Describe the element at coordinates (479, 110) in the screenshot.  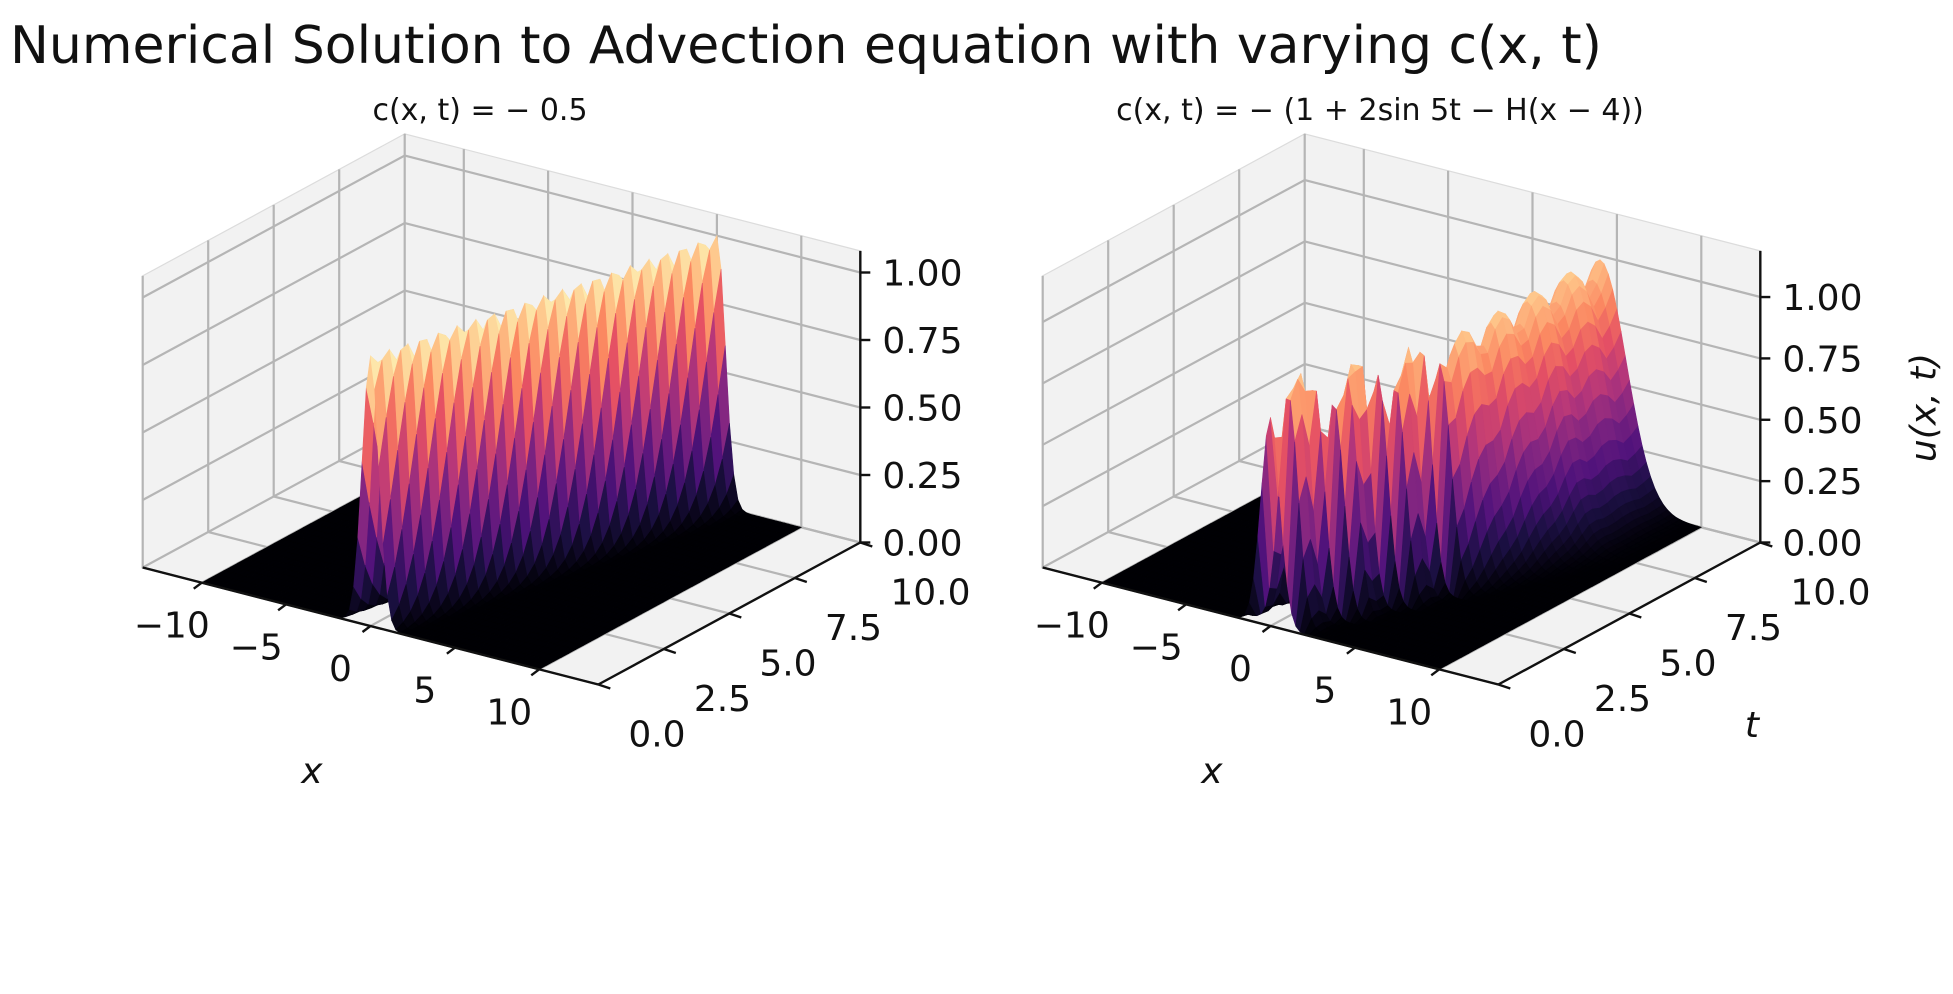
I see `subplot-title: c(x, t) = − 0.5` at that location.